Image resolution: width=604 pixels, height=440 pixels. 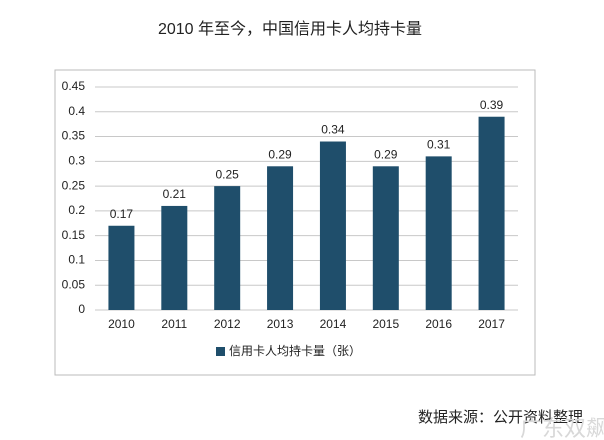 I want to click on legend-swatch, so click(x=220, y=351).